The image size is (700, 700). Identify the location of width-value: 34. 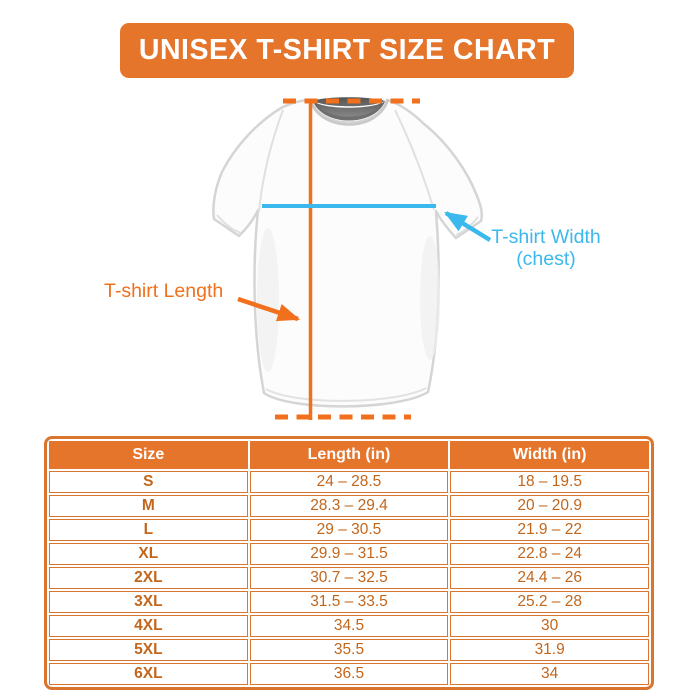
(549, 674).